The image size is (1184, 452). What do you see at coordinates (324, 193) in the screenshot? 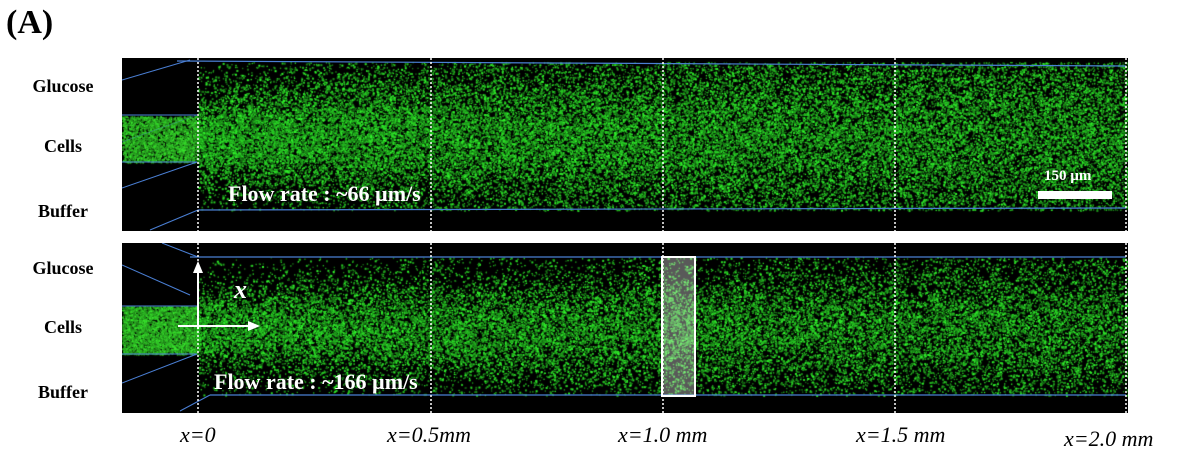
I see `flow-rate-top: Flow rate : ~66 µm/s` at bounding box center [324, 193].